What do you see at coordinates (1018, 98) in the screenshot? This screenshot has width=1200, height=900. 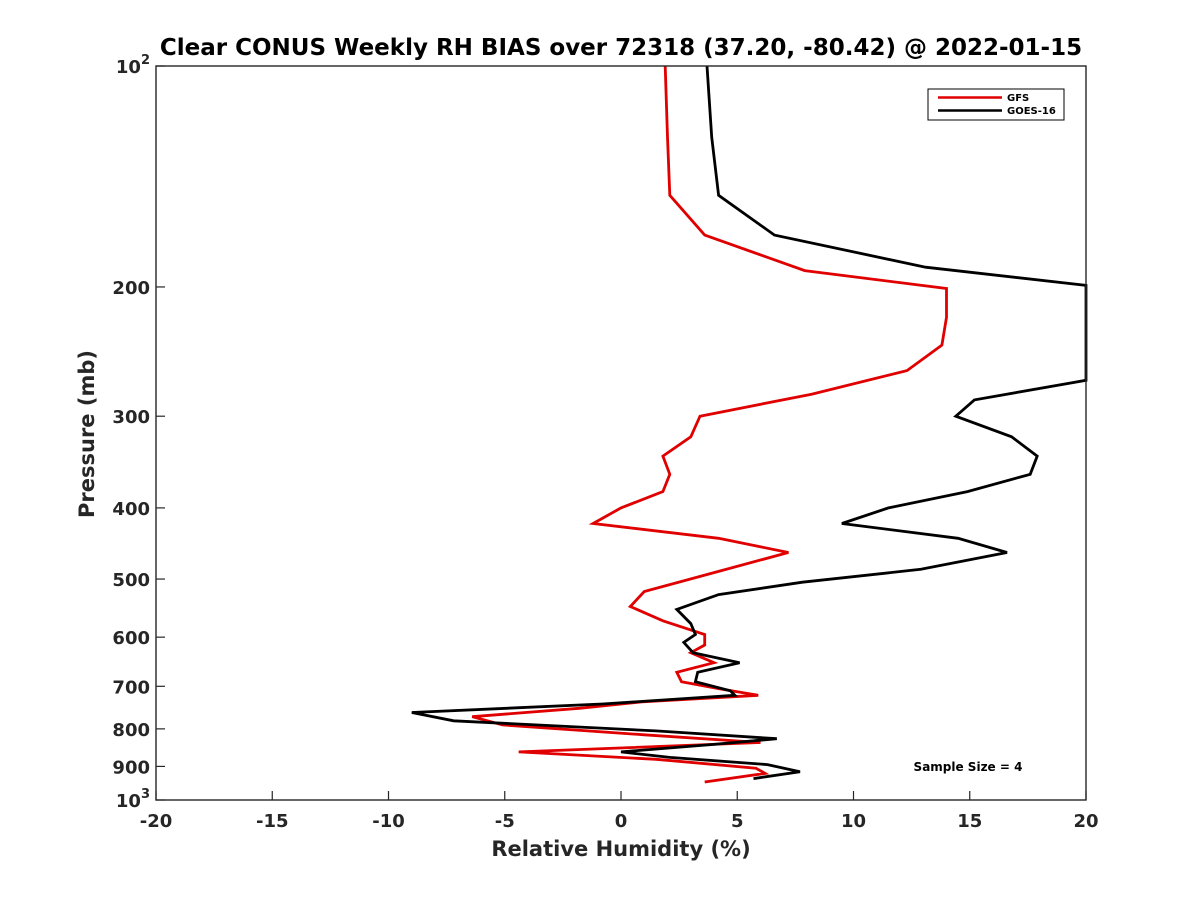 I see `legend-label-gfs: GFS` at bounding box center [1018, 98].